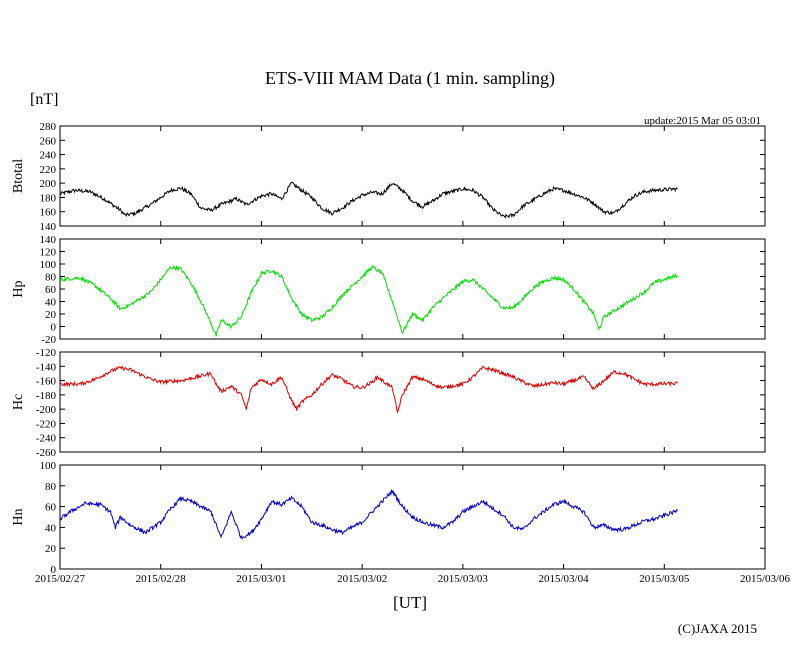 The height and width of the screenshot is (655, 810). Describe the element at coordinates (51, 528) in the screenshot. I see `ytick-label-hn: 40` at that location.